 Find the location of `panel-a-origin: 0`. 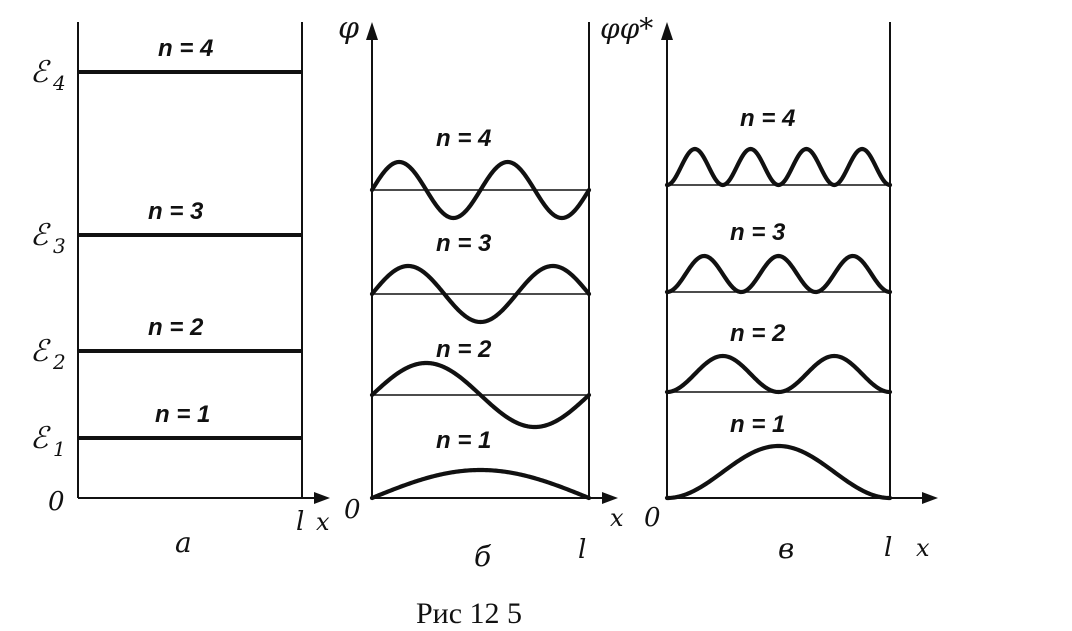

panel-a-origin: 0 is located at coordinates (56, 502).